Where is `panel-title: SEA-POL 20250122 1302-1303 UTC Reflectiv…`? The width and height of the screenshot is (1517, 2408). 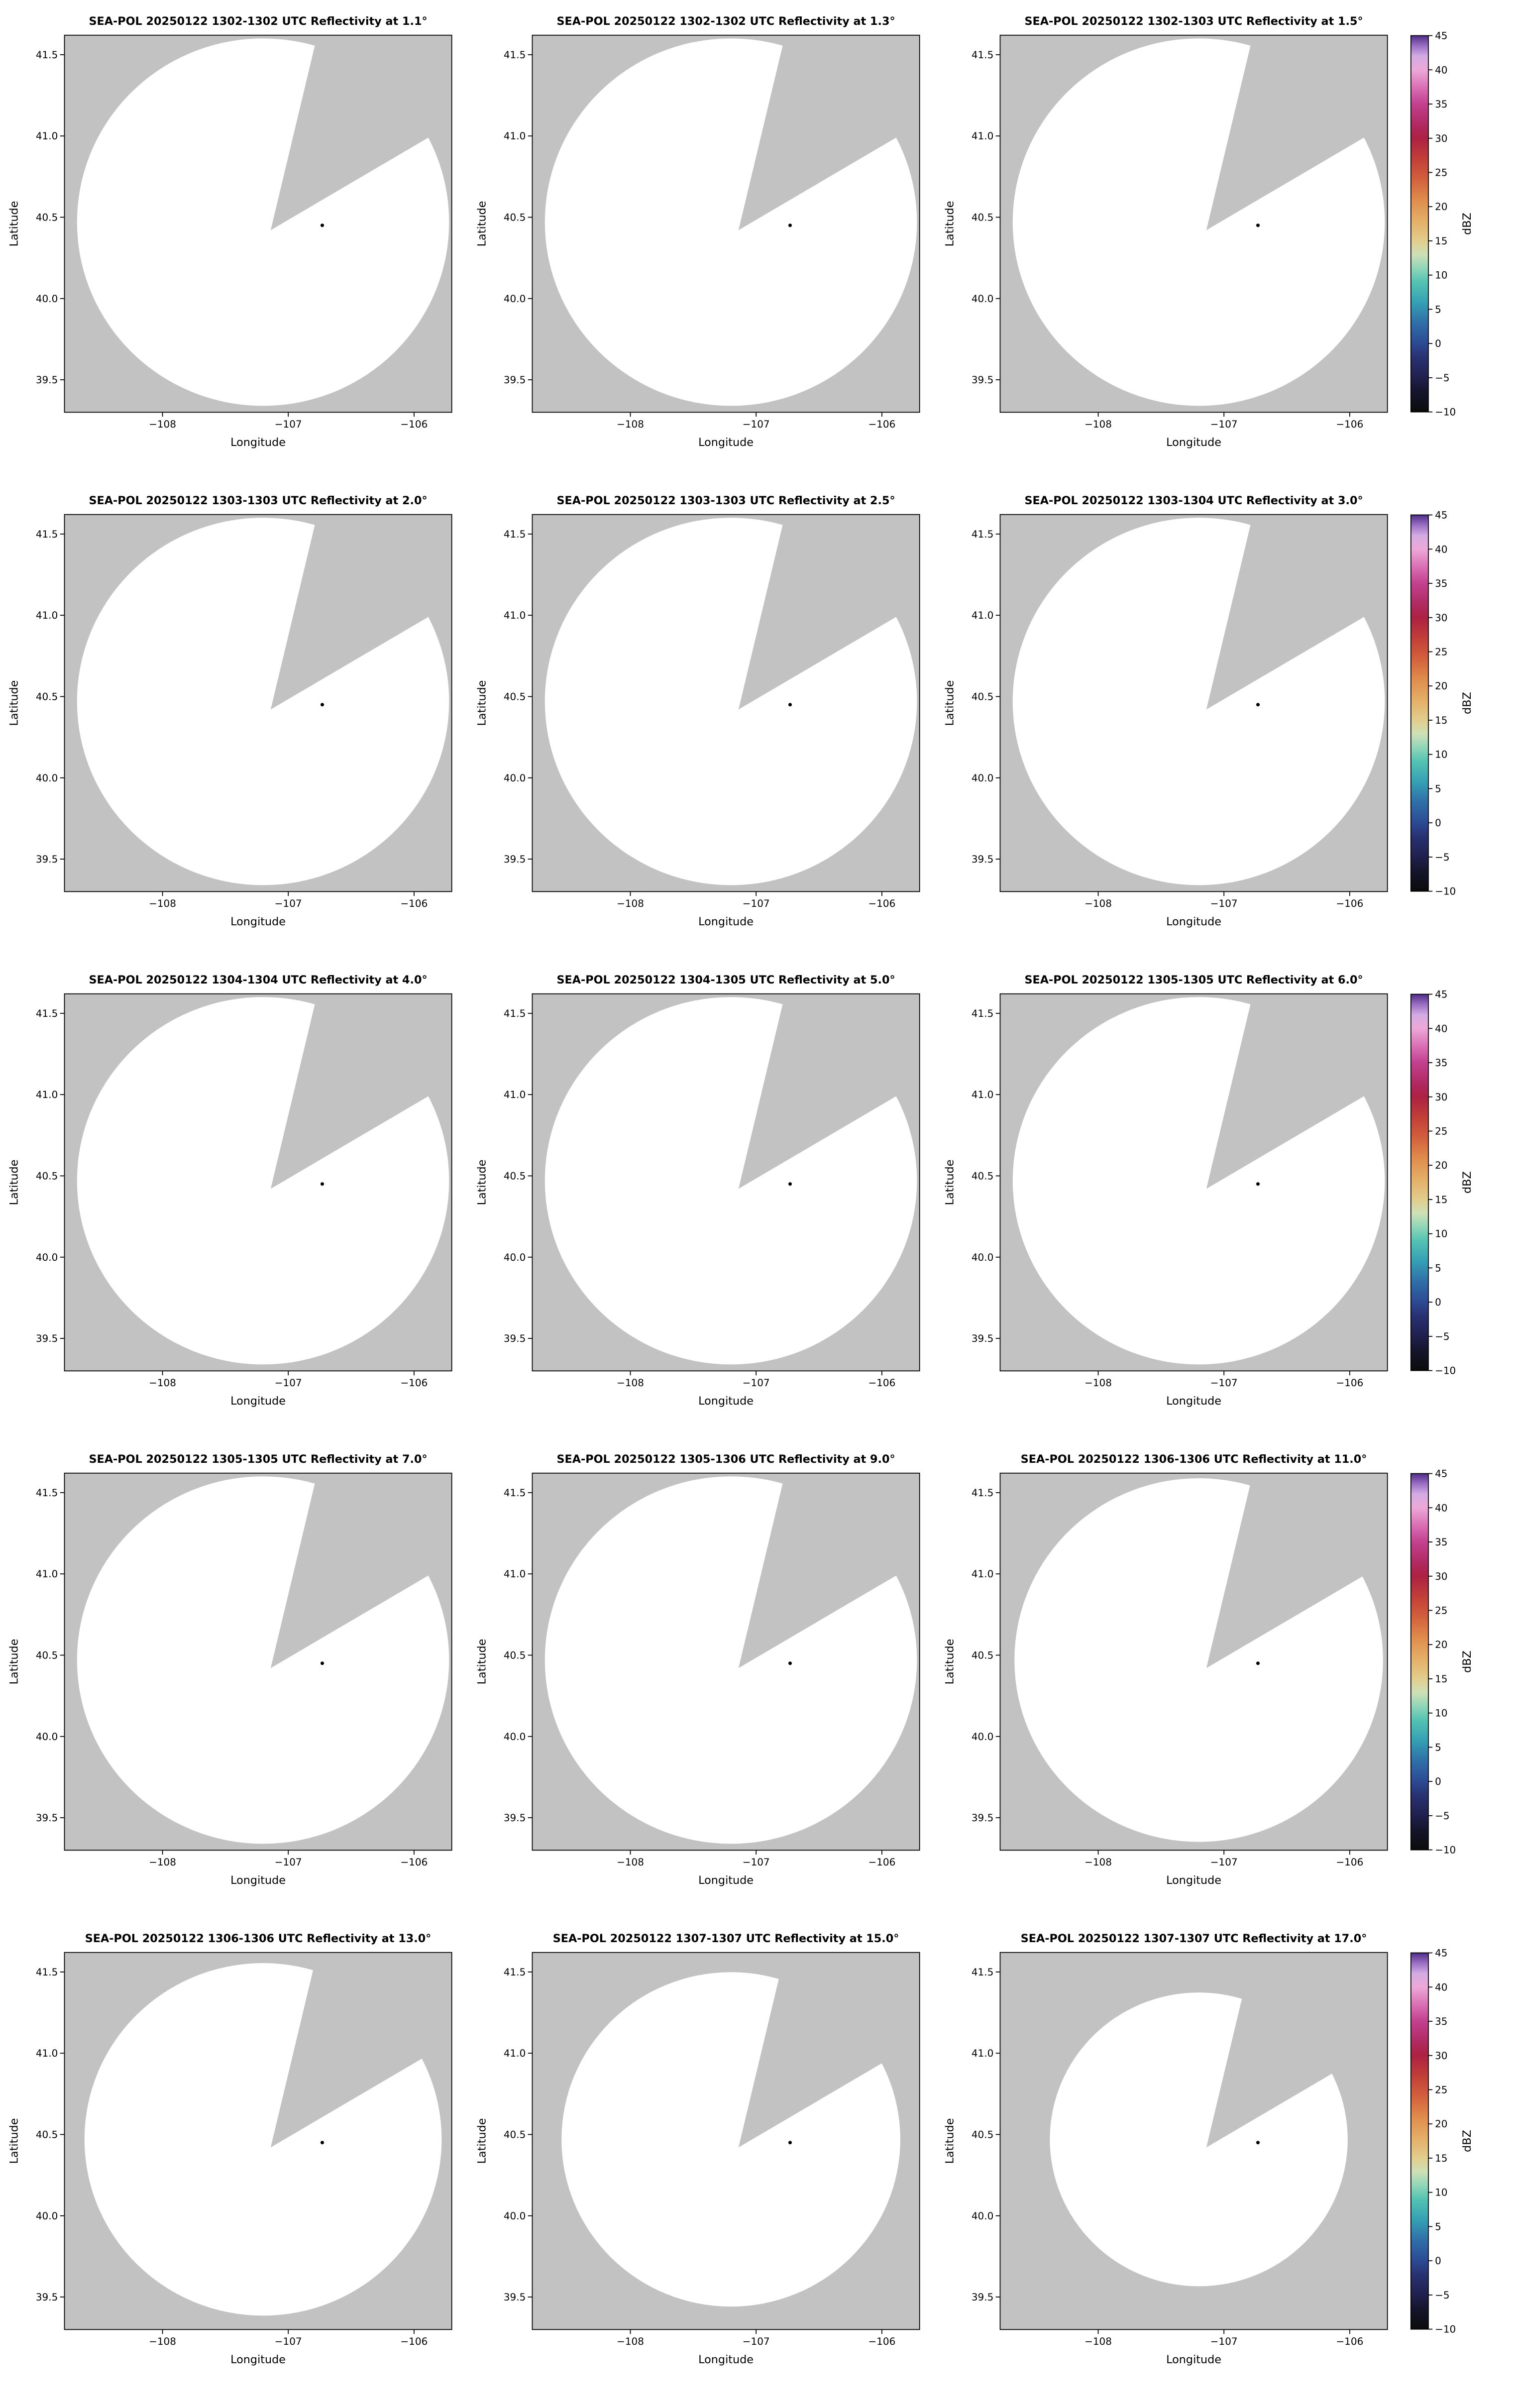
panel-title: SEA-POL 20250122 1302-1303 UTC Reflectiv… is located at coordinates (1194, 22).